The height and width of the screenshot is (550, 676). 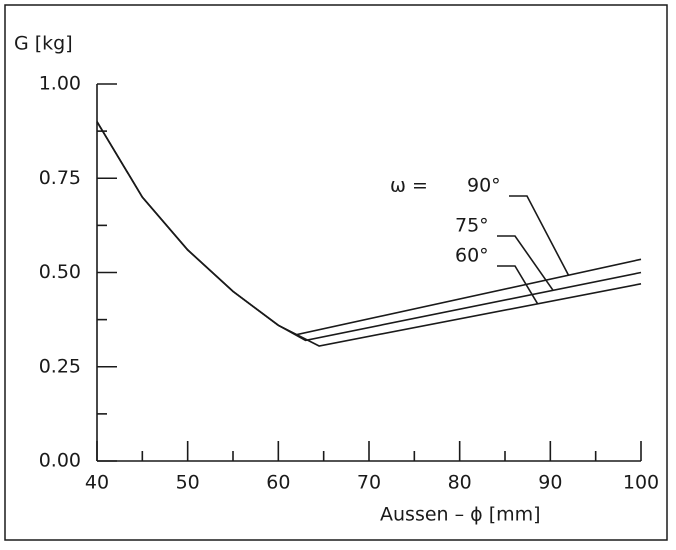 What do you see at coordinates (409, 186) in the screenshot?
I see `legend-prefix: ω =` at bounding box center [409, 186].